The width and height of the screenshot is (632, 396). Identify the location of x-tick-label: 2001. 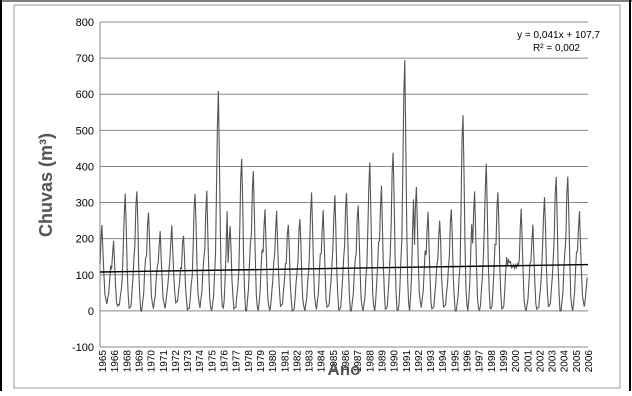
(528, 361).